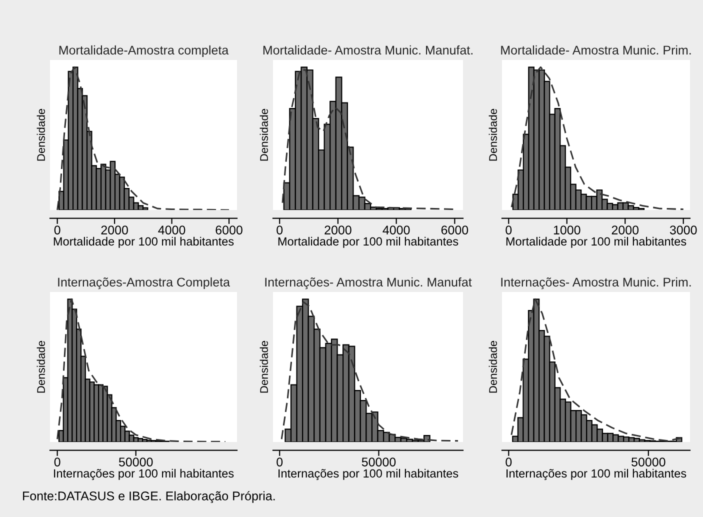 The height and width of the screenshot is (517, 703). What do you see at coordinates (149, 497) in the screenshot?
I see `source-note: Fonte:DATASUS e IBGE. Elaboração Própria.` at bounding box center [149, 497].